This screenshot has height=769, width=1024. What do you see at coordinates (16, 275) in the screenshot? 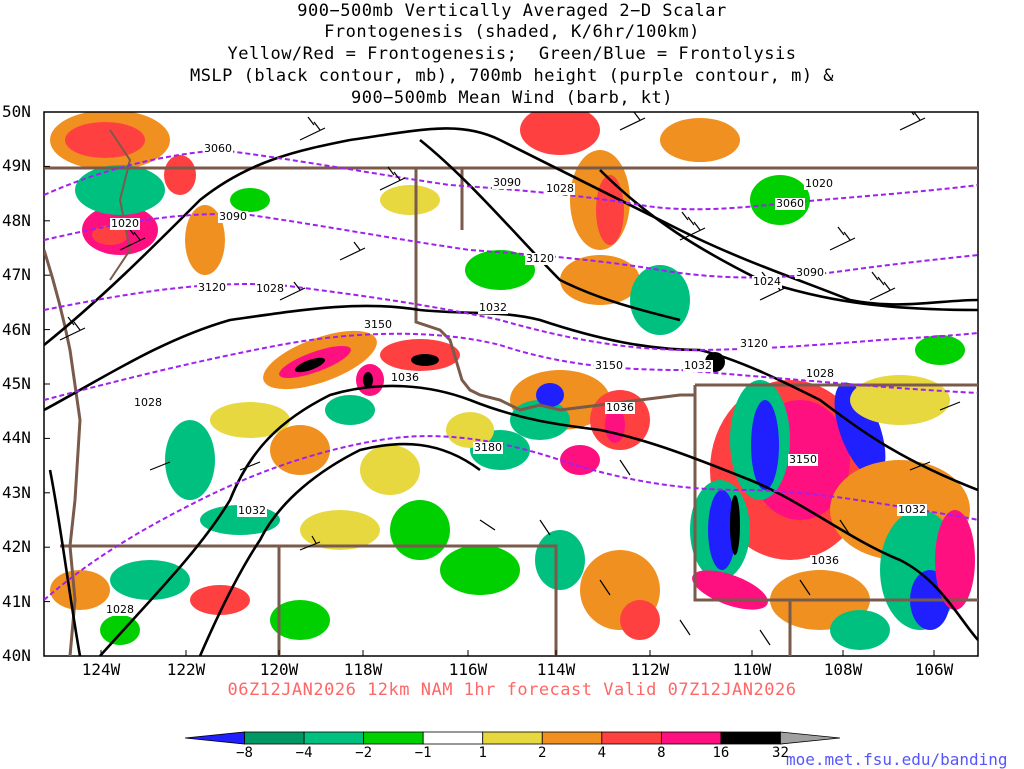
I see `latitude-label: 47N` at bounding box center [16, 275].